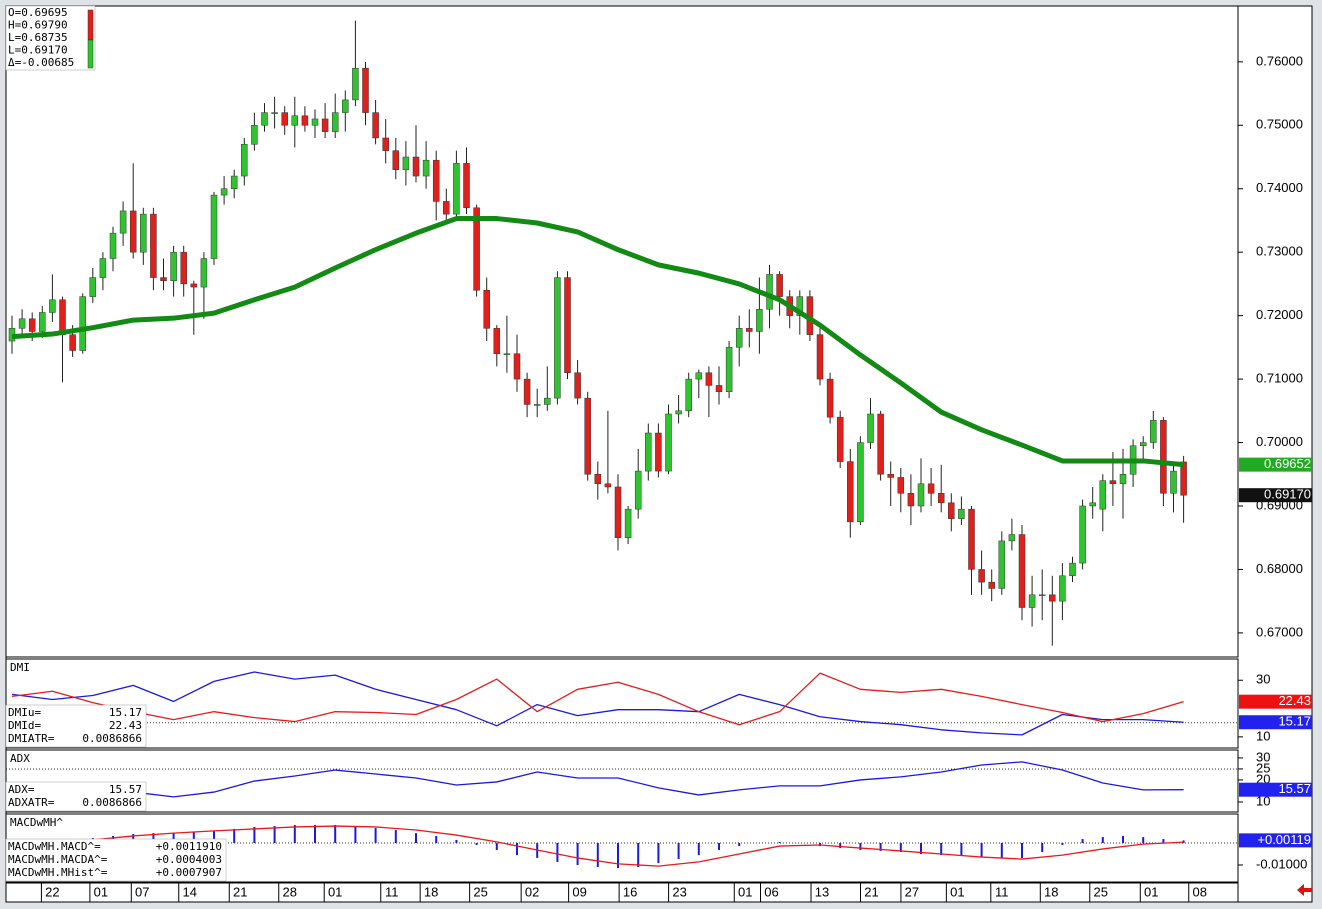 Image resolution: width=1322 pixels, height=909 pixels. What do you see at coordinates (52, 891) in the screenshot?
I see `x-tick-label: 22` at bounding box center [52, 891].